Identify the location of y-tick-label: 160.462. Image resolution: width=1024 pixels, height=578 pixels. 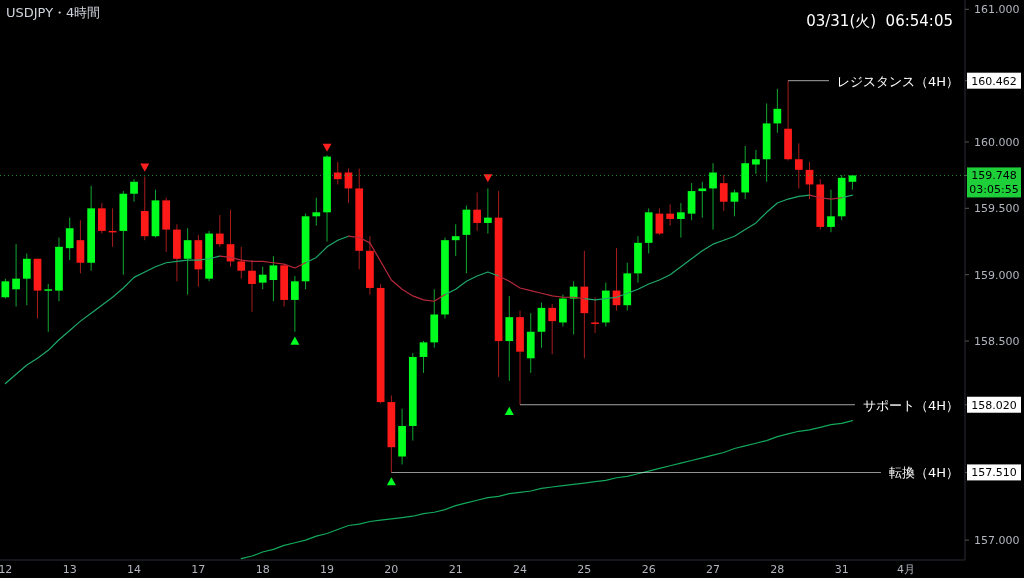
(994, 81).